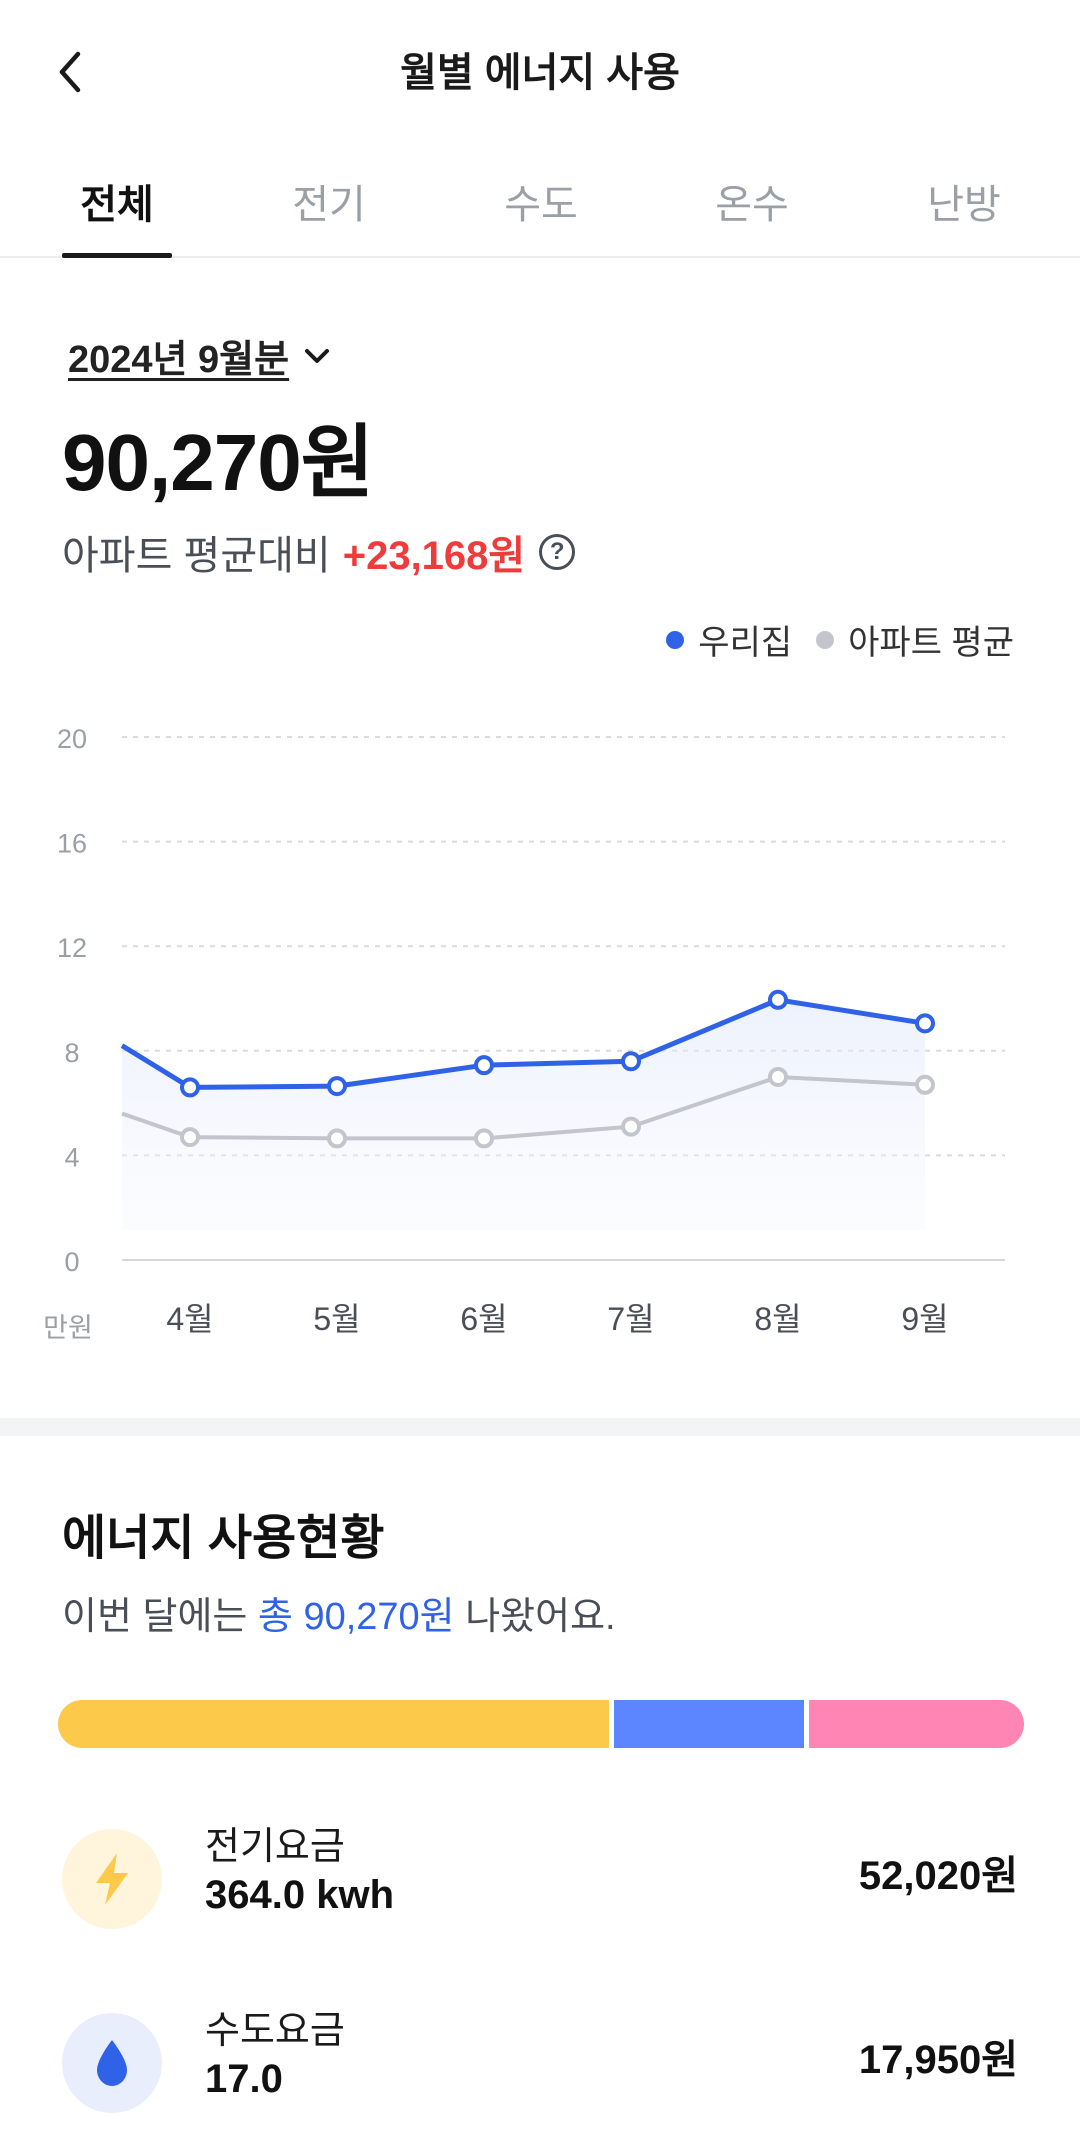  What do you see at coordinates (333, 1724) in the screenshot?
I see `stack-segment-electricity` at bounding box center [333, 1724].